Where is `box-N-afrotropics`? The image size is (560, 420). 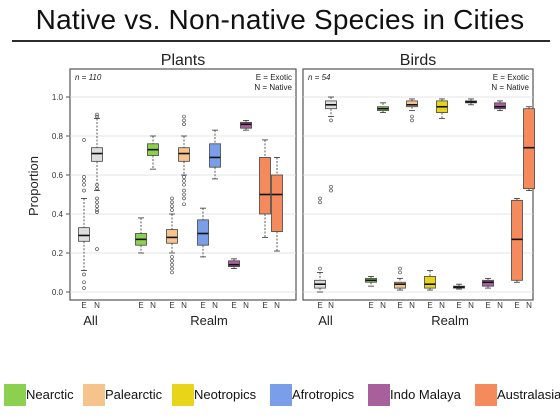 box-N-afrotropics is located at coordinates (215, 154).